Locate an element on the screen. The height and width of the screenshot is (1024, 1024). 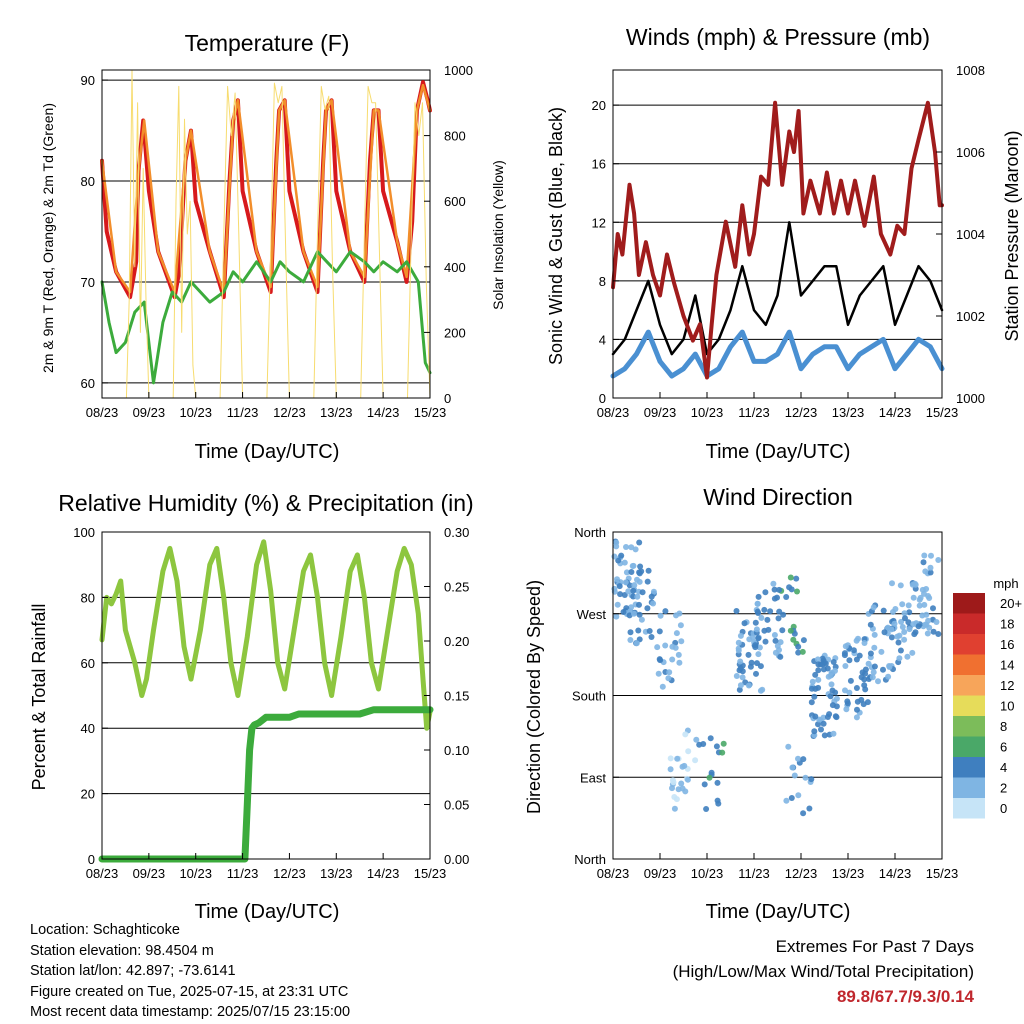
x-tick-label: 08/23 is located at coordinates (102, 873).